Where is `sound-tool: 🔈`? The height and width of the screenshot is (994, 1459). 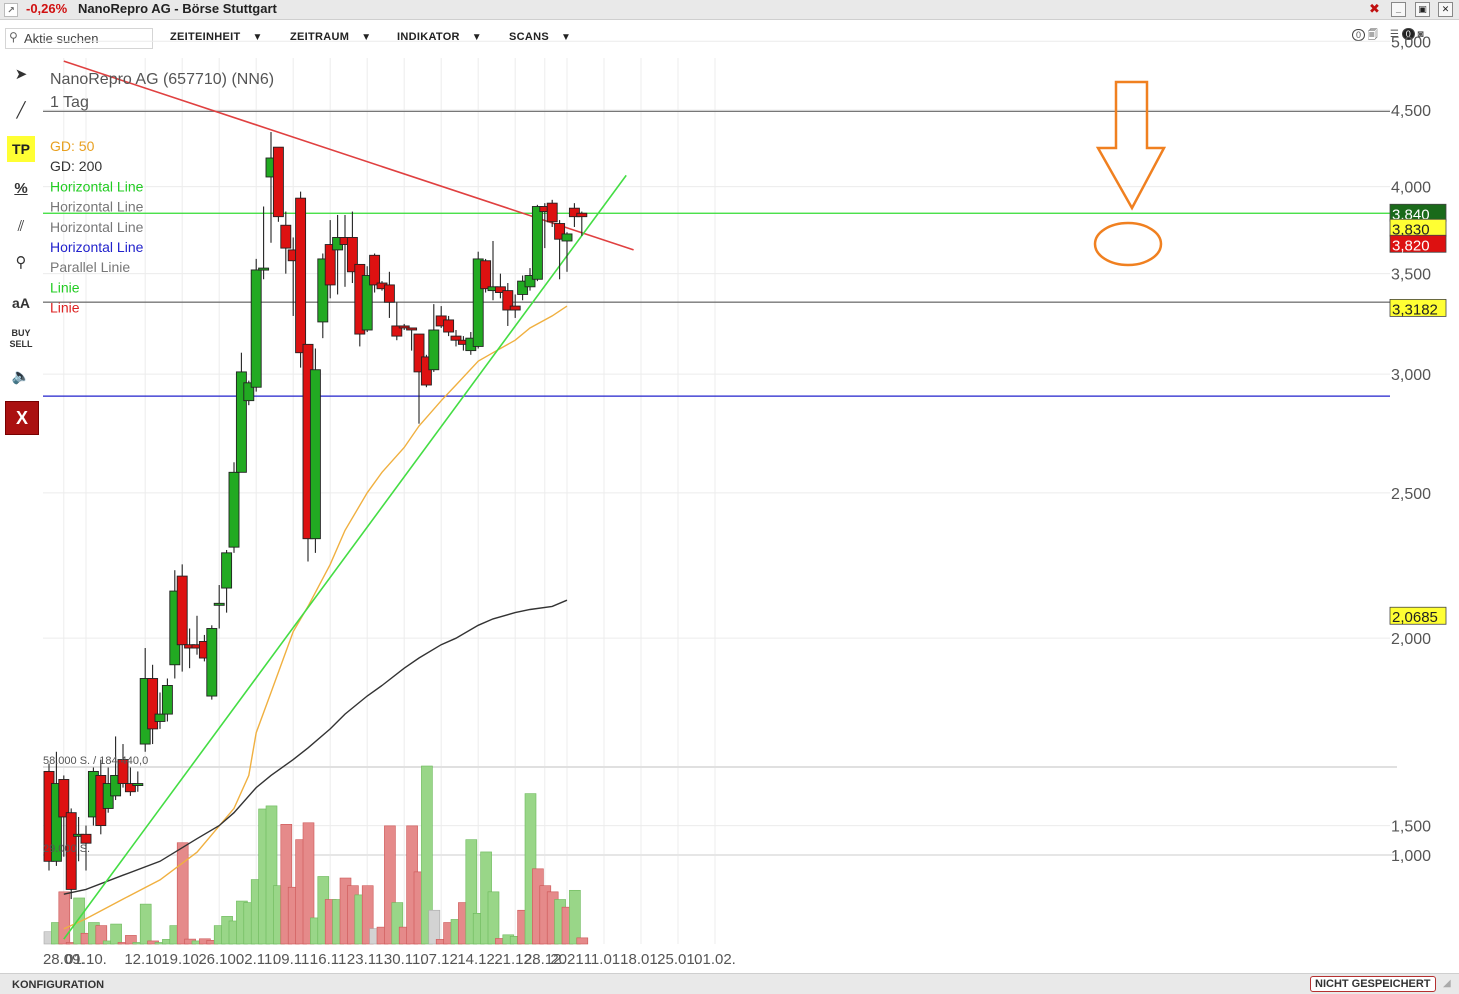
sound-tool: 🔈 is located at coordinates (21, 377).